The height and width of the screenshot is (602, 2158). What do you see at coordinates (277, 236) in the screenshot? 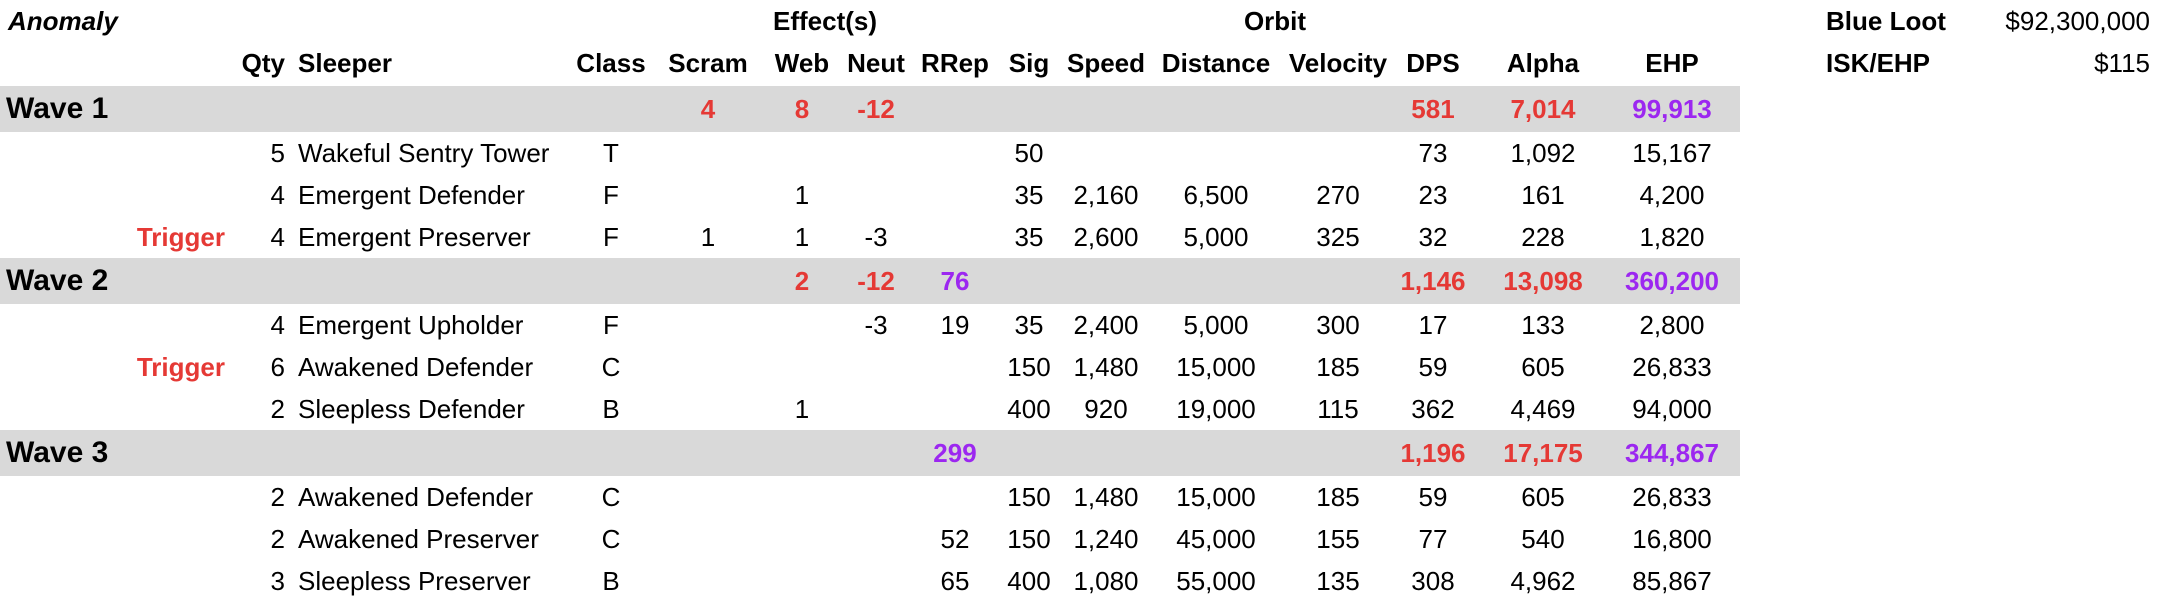
I see `cell-qty: 4` at bounding box center [277, 236].